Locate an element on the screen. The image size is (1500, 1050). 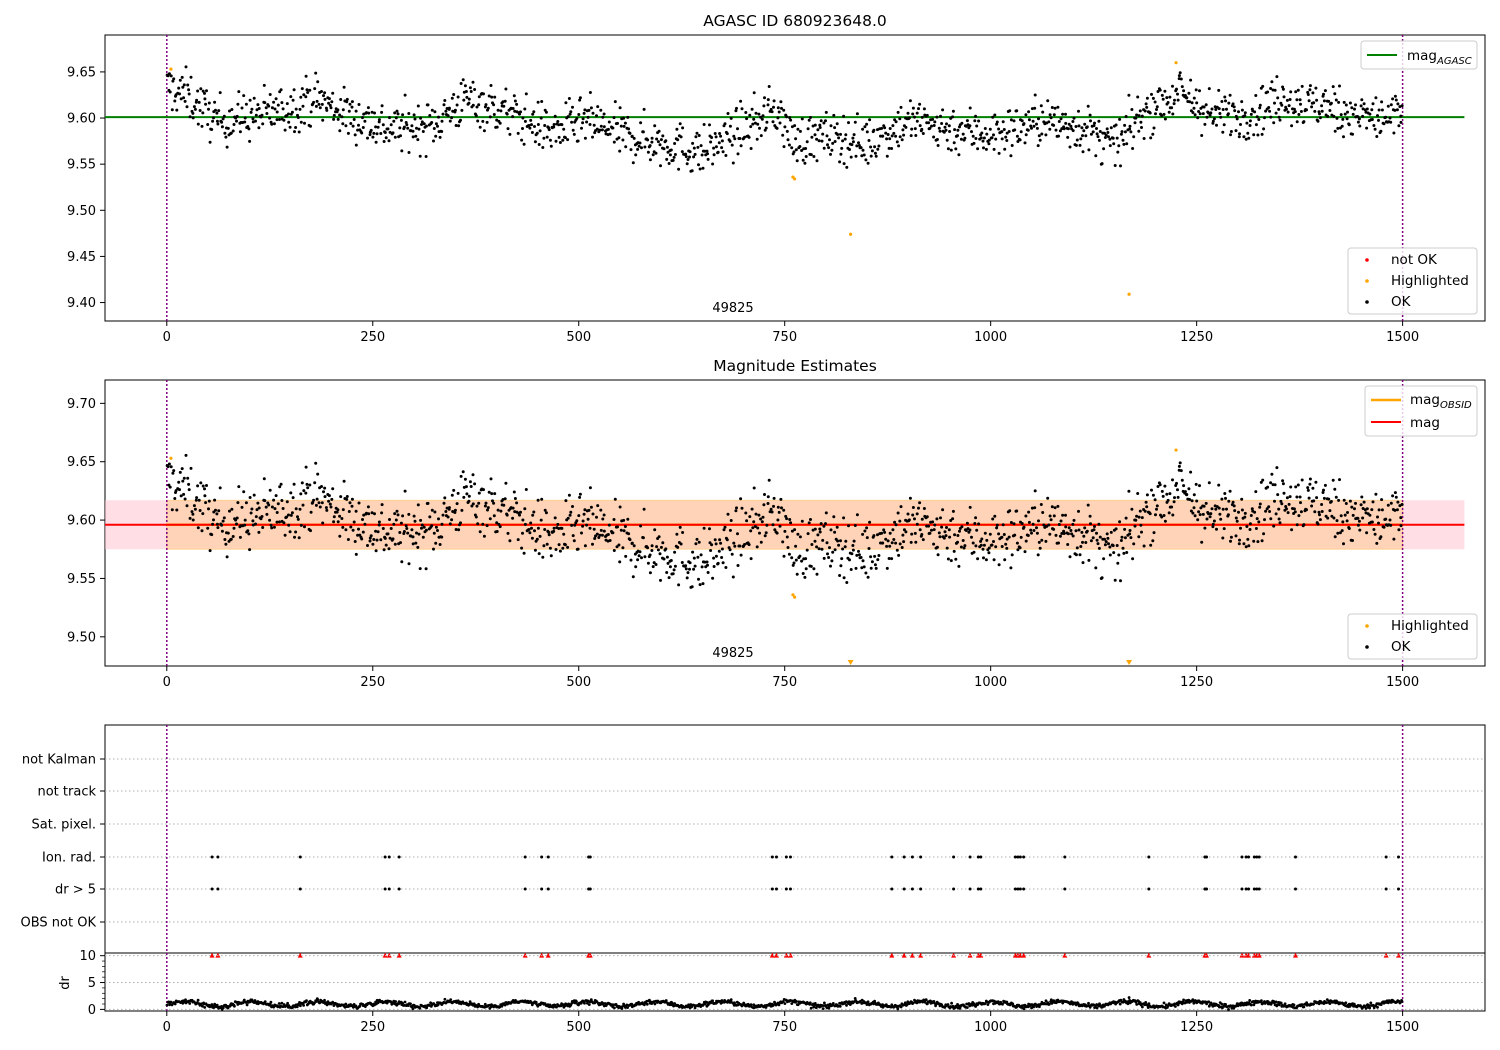
y-tick-label: 9.60 is located at coordinates (81, 119).